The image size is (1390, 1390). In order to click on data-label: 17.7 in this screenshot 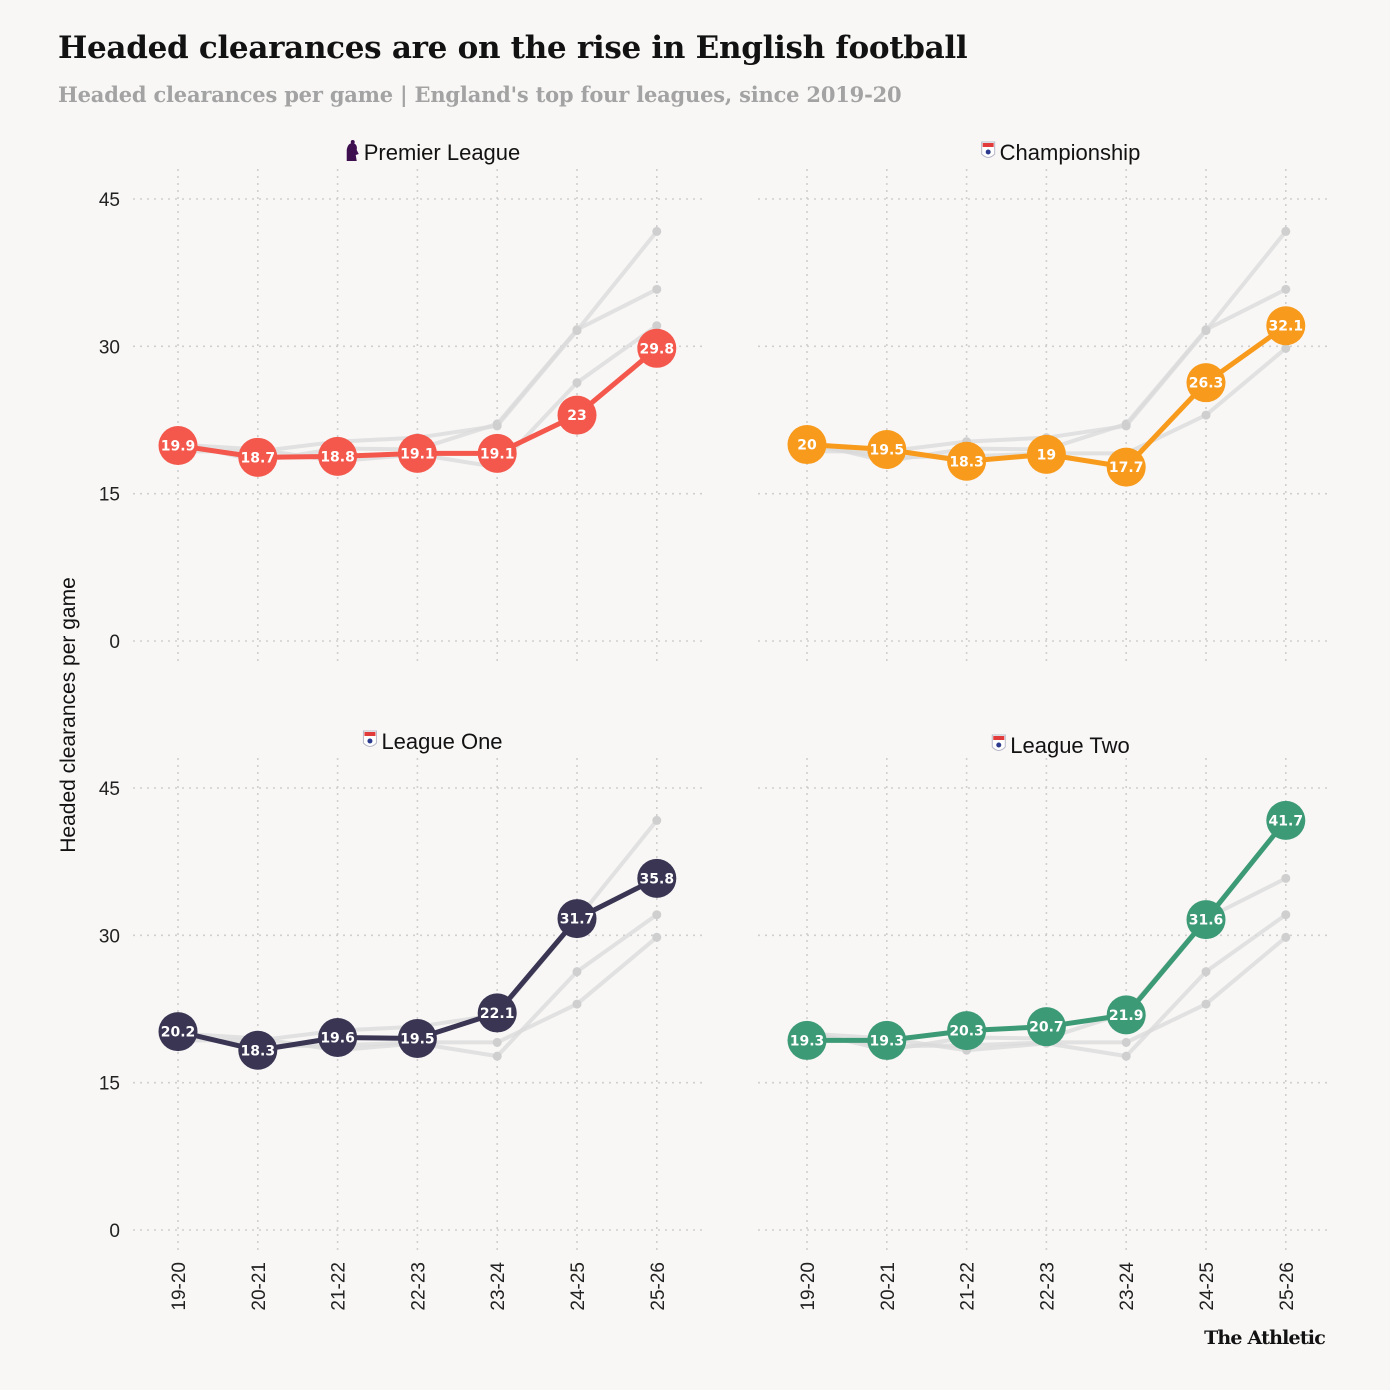, I will do `click(1126, 468)`.